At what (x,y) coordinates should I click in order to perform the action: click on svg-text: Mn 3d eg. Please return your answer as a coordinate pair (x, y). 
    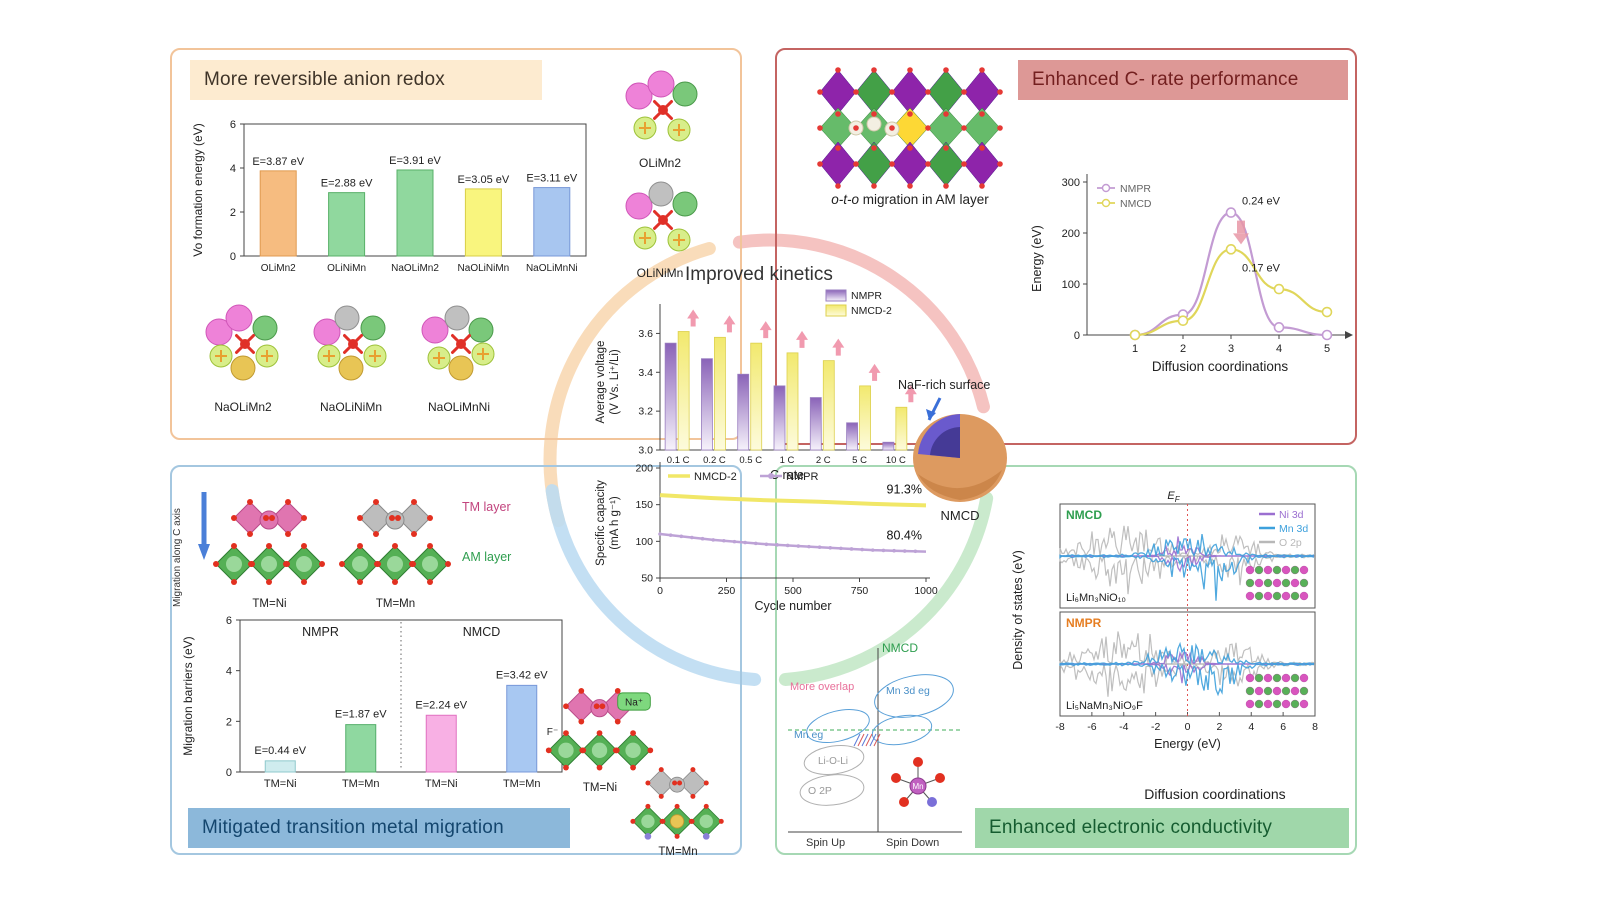
    Looking at the image, I should click on (908, 691).